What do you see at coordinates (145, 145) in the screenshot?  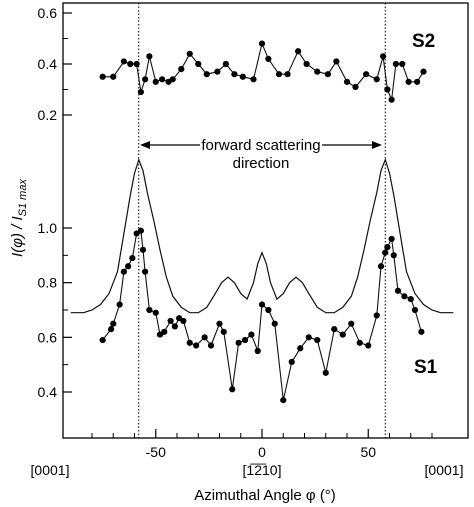 I see `annotation-arrowhead-left` at bounding box center [145, 145].